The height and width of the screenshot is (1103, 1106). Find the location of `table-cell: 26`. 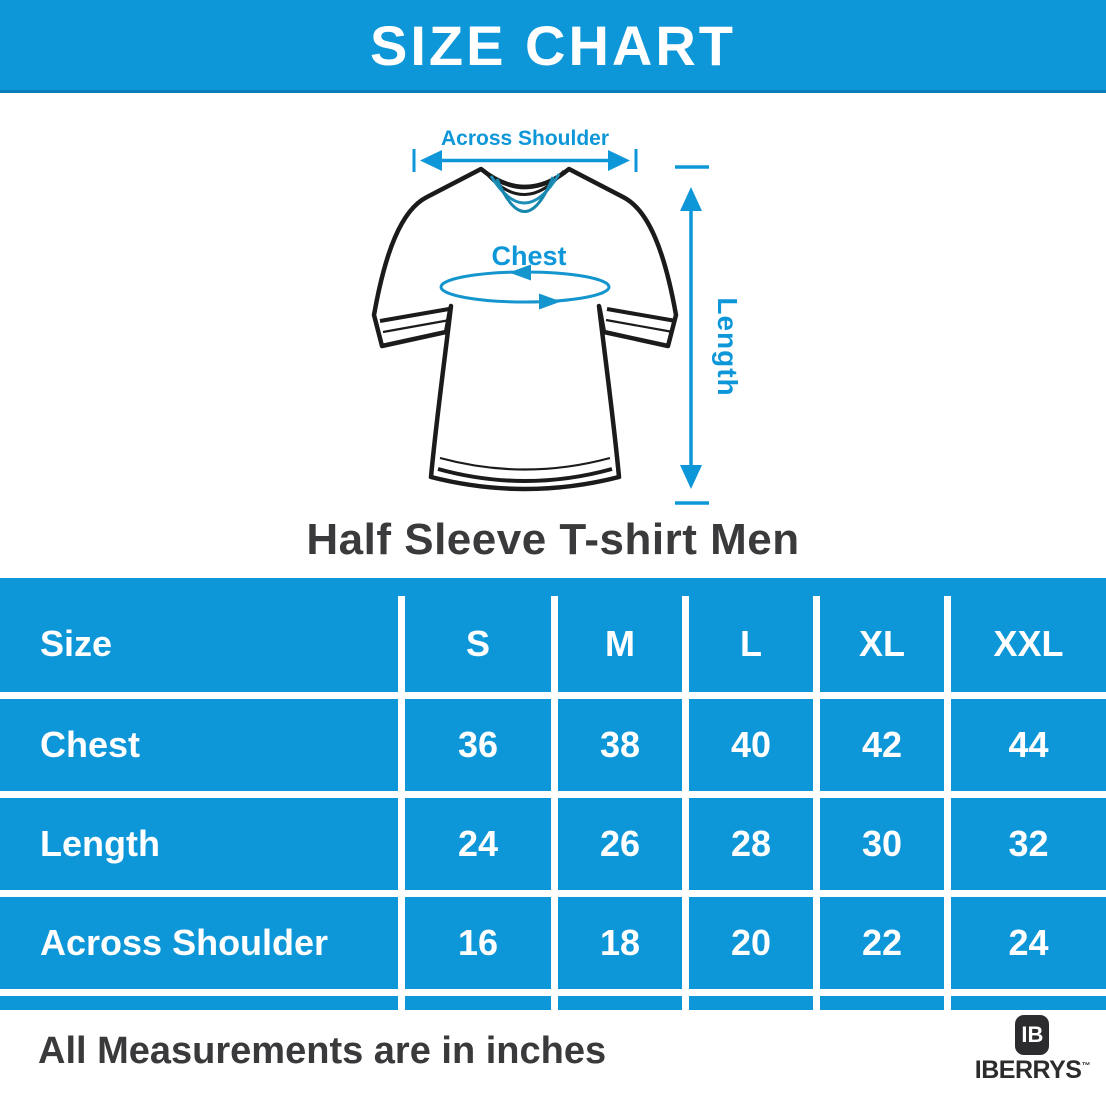

table-cell: 26 is located at coordinates (620, 844).